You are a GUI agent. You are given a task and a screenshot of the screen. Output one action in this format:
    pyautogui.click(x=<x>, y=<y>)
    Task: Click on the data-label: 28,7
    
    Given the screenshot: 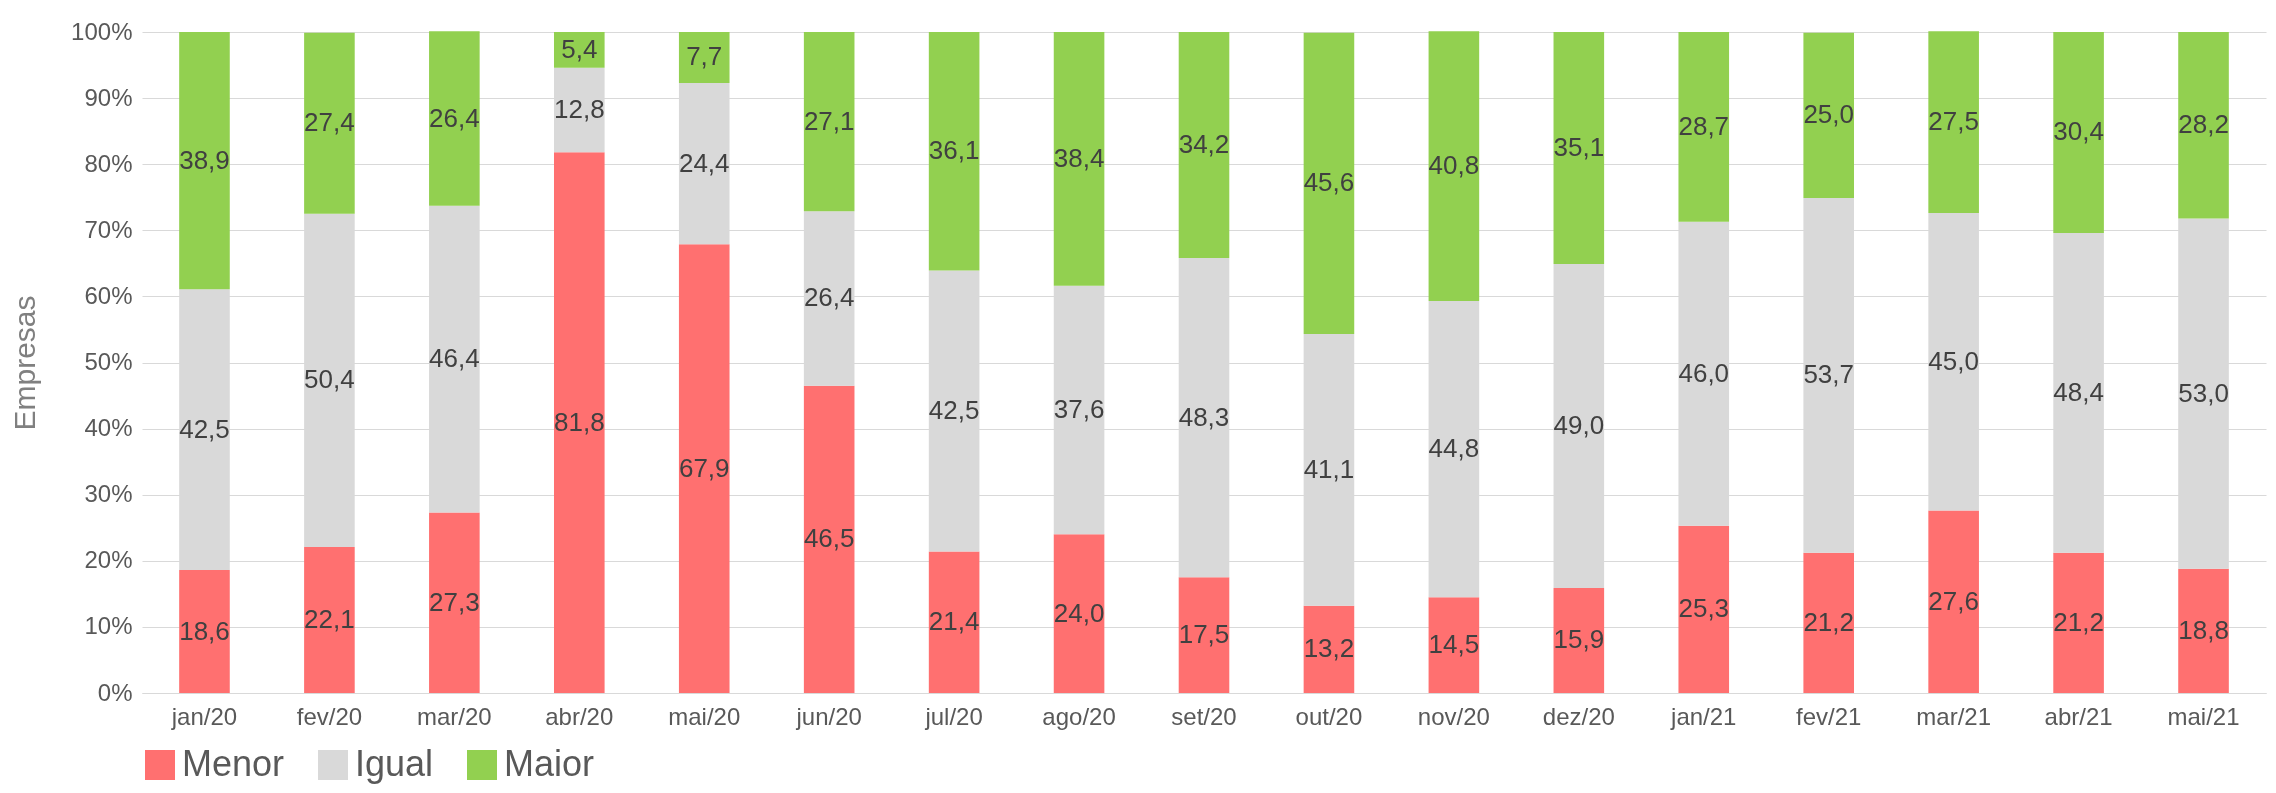 What is the action you would take?
    pyautogui.click(x=1704, y=125)
    